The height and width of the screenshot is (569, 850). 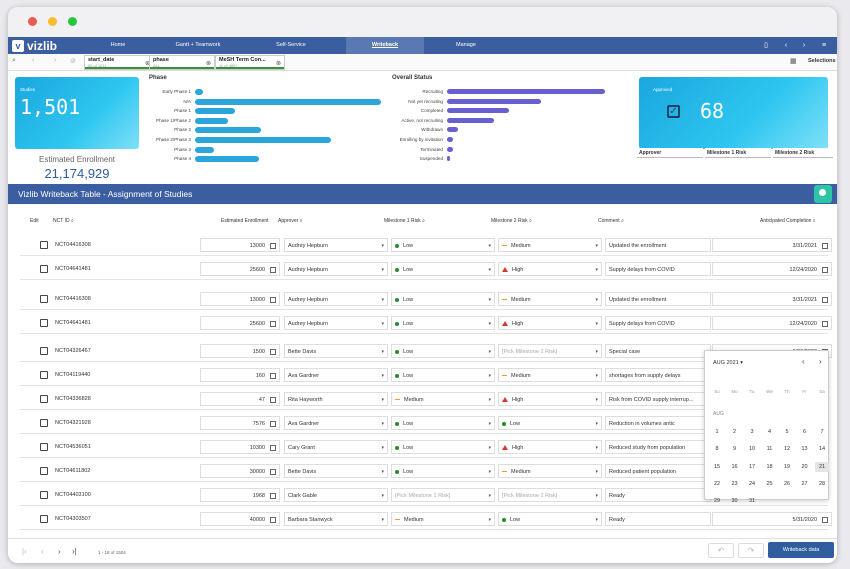 I want to click on tab-gantt-teamwork: Gantt + Teamwork, so click(x=198, y=45).